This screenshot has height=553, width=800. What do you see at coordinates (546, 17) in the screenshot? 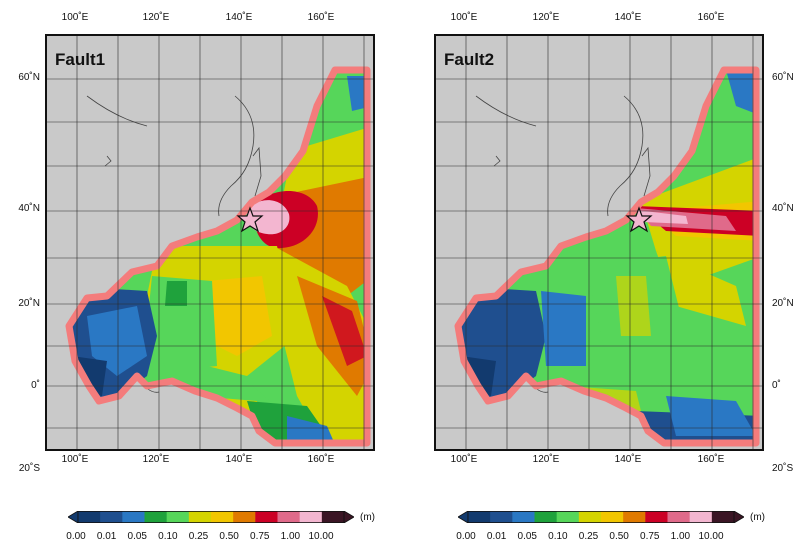
I see `lon-label-top-120-r: 120˚E` at bounding box center [546, 17].